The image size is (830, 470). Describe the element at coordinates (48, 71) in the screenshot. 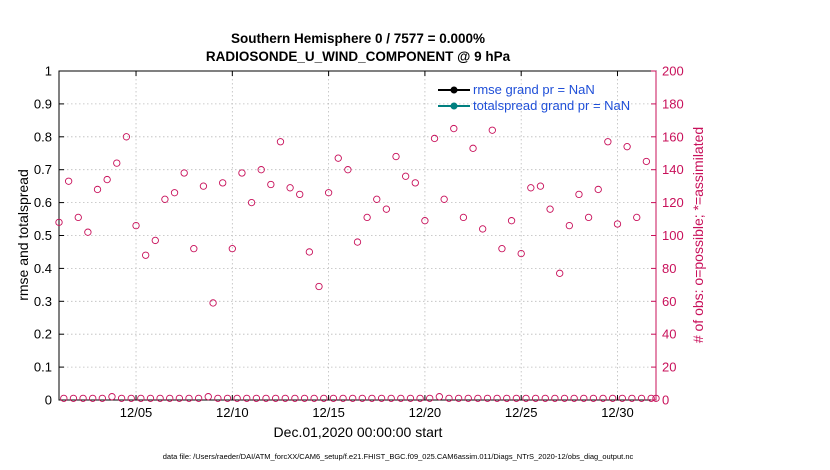

I see `y-tick-label-left: 1` at that location.